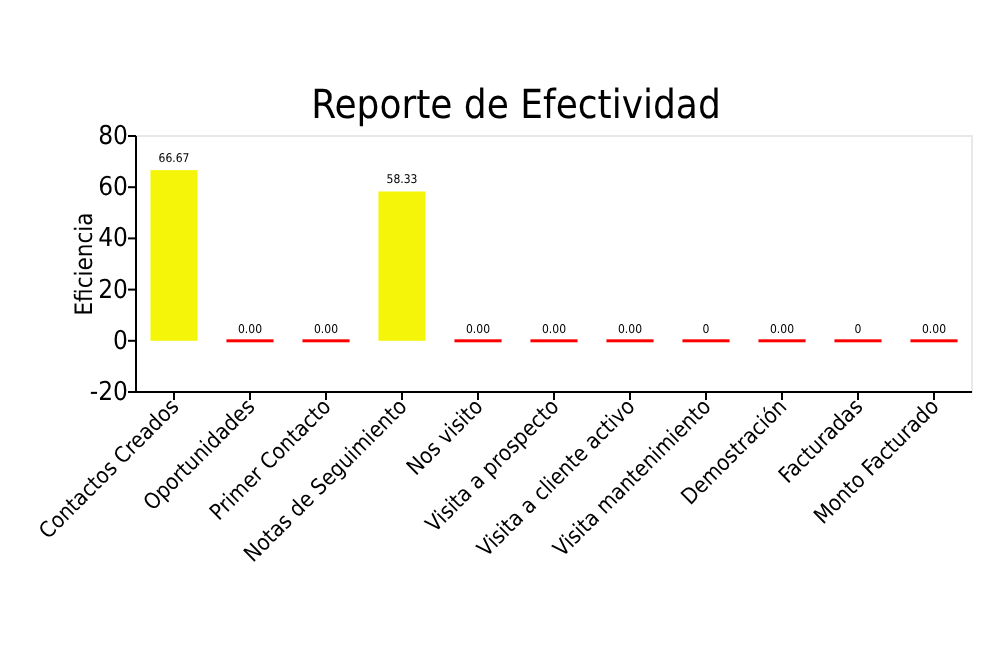  Describe the element at coordinates (113, 239) in the screenshot. I see `y-tick-label: 40` at that location.